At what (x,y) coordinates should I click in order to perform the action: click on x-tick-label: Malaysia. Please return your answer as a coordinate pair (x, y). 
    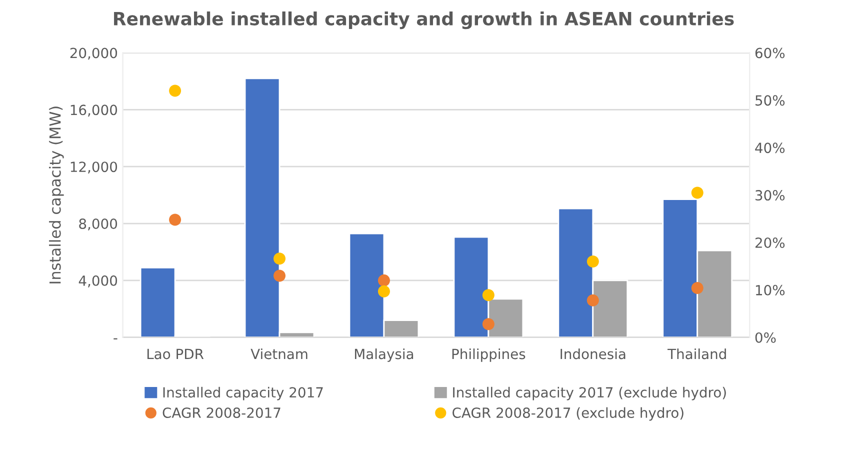
    Looking at the image, I should click on (384, 355).